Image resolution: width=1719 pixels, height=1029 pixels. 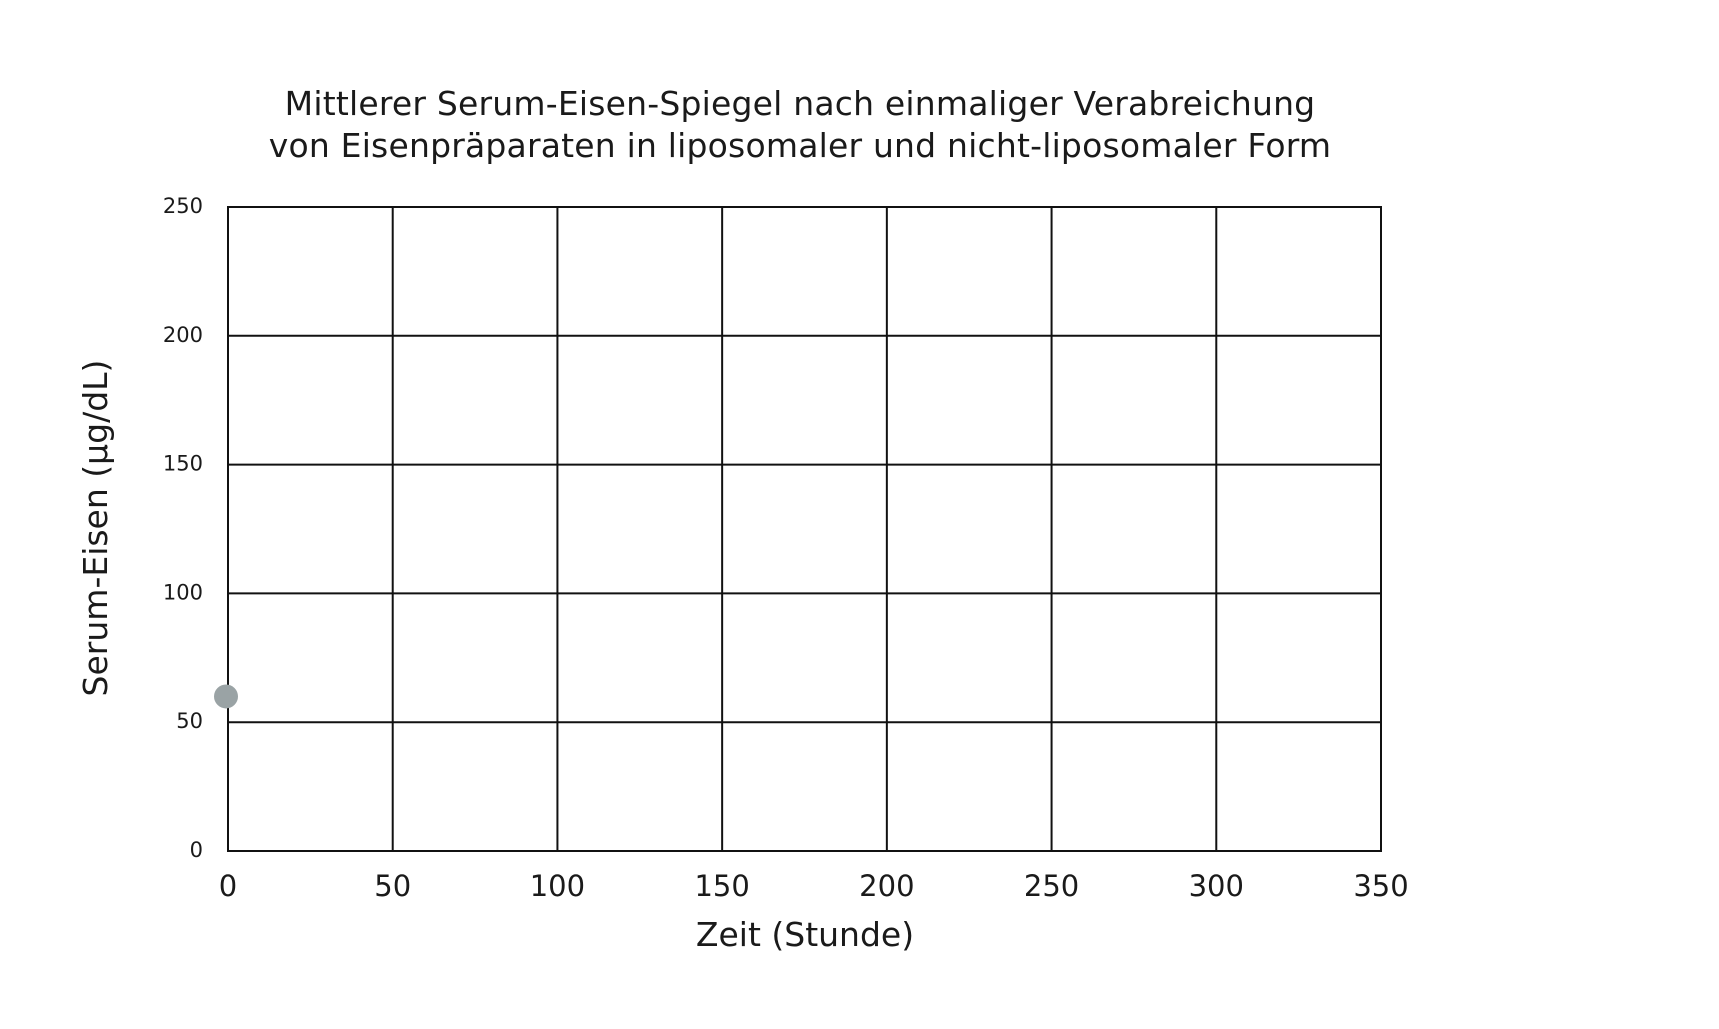 What do you see at coordinates (228, 886) in the screenshot?
I see `x-tick-label: 0` at bounding box center [228, 886].